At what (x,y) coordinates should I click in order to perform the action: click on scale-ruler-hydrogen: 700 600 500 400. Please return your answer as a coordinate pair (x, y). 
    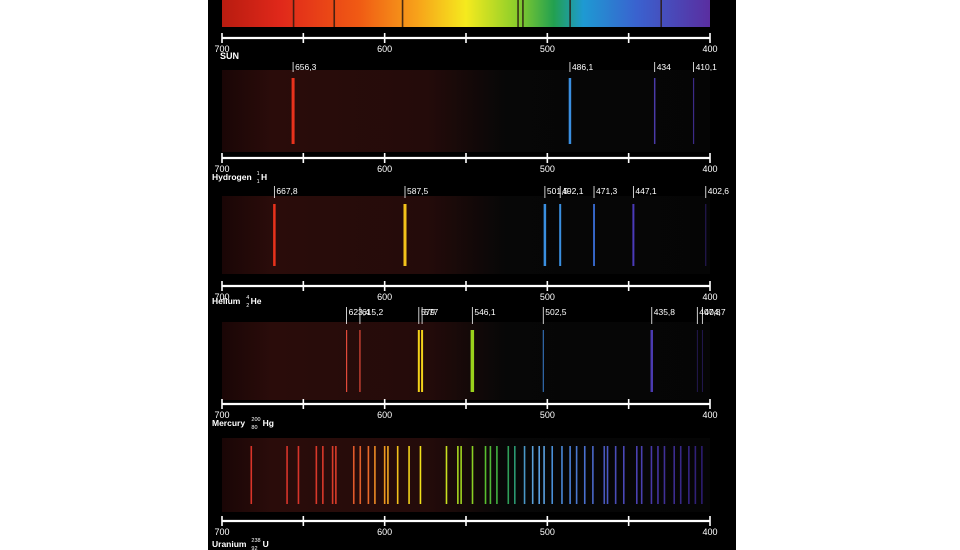
    Looking at the image, I should click on (466, 163).